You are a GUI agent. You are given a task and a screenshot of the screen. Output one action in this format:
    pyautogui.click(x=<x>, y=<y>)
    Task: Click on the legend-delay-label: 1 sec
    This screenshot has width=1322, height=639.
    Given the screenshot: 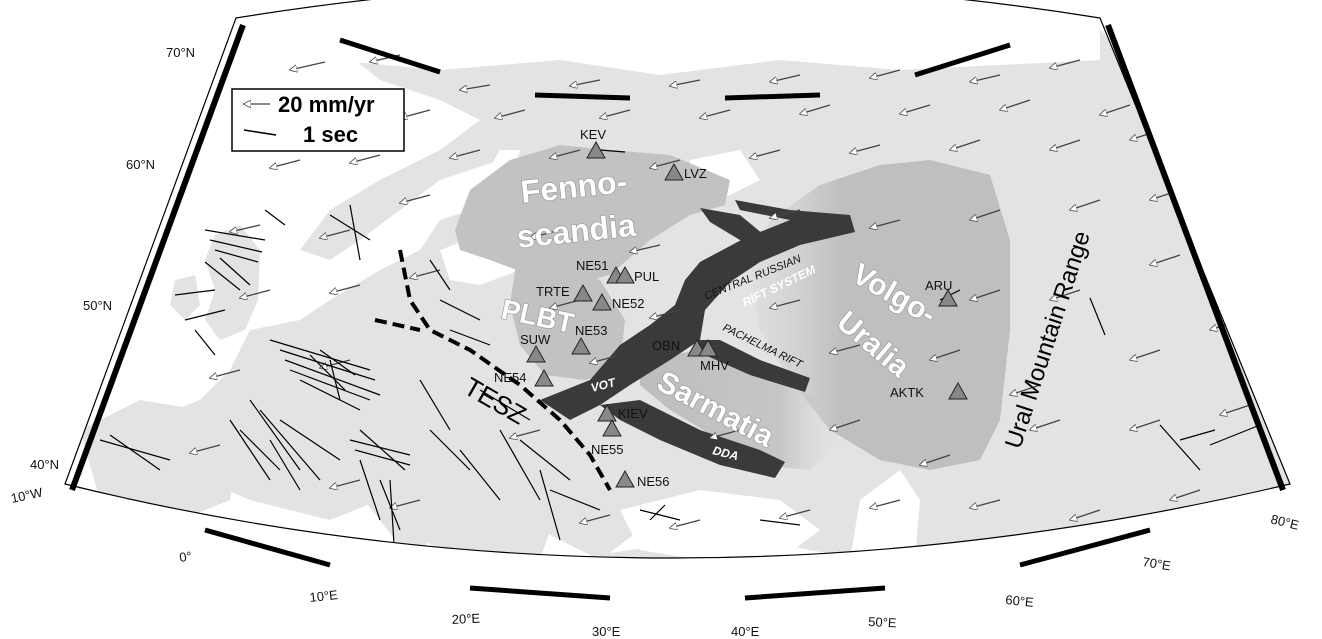 What is the action you would take?
    pyautogui.click(x=330, y=134)
    